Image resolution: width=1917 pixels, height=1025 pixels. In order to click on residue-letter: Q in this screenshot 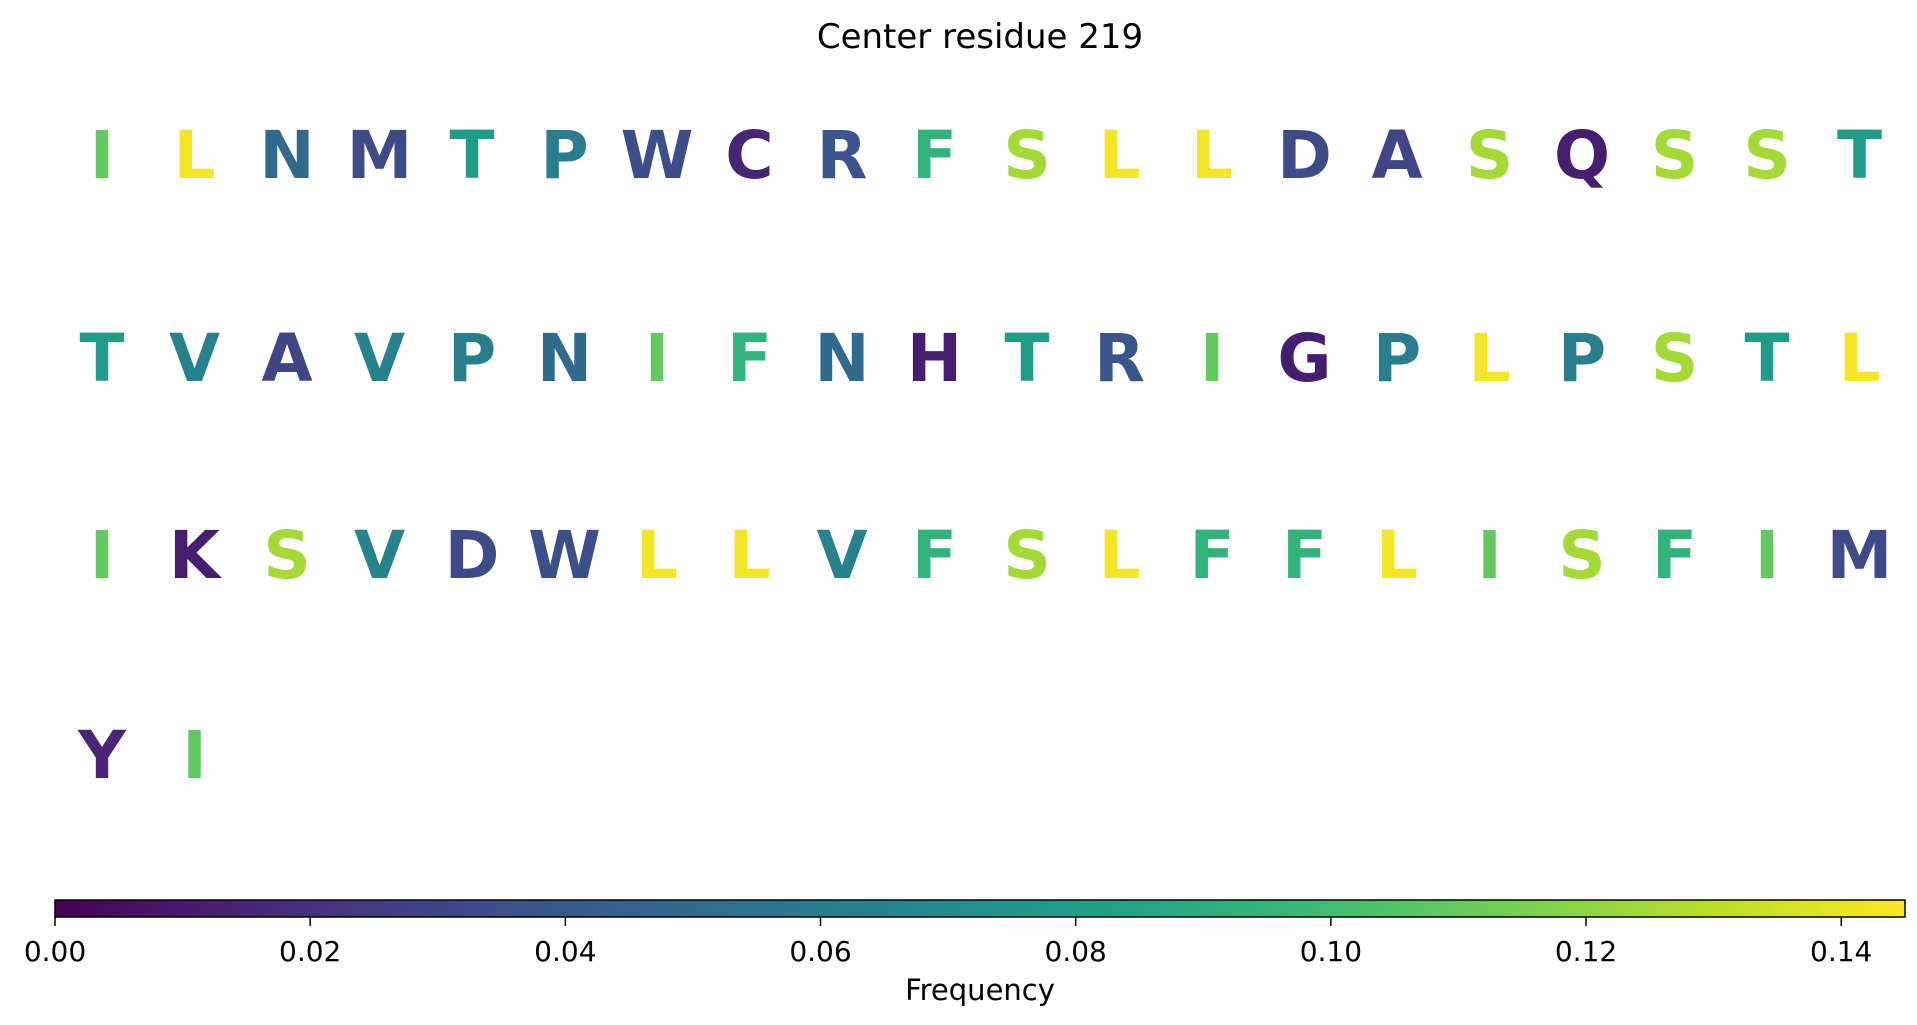, I will do `click(1582, 155)`.